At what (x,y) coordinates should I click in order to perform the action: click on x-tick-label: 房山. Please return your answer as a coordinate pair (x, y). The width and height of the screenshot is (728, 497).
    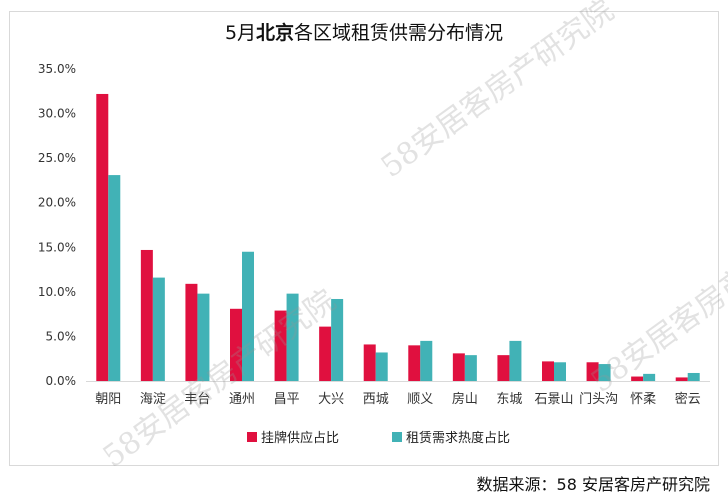
    Looking at the image, I should click on (465, 399).